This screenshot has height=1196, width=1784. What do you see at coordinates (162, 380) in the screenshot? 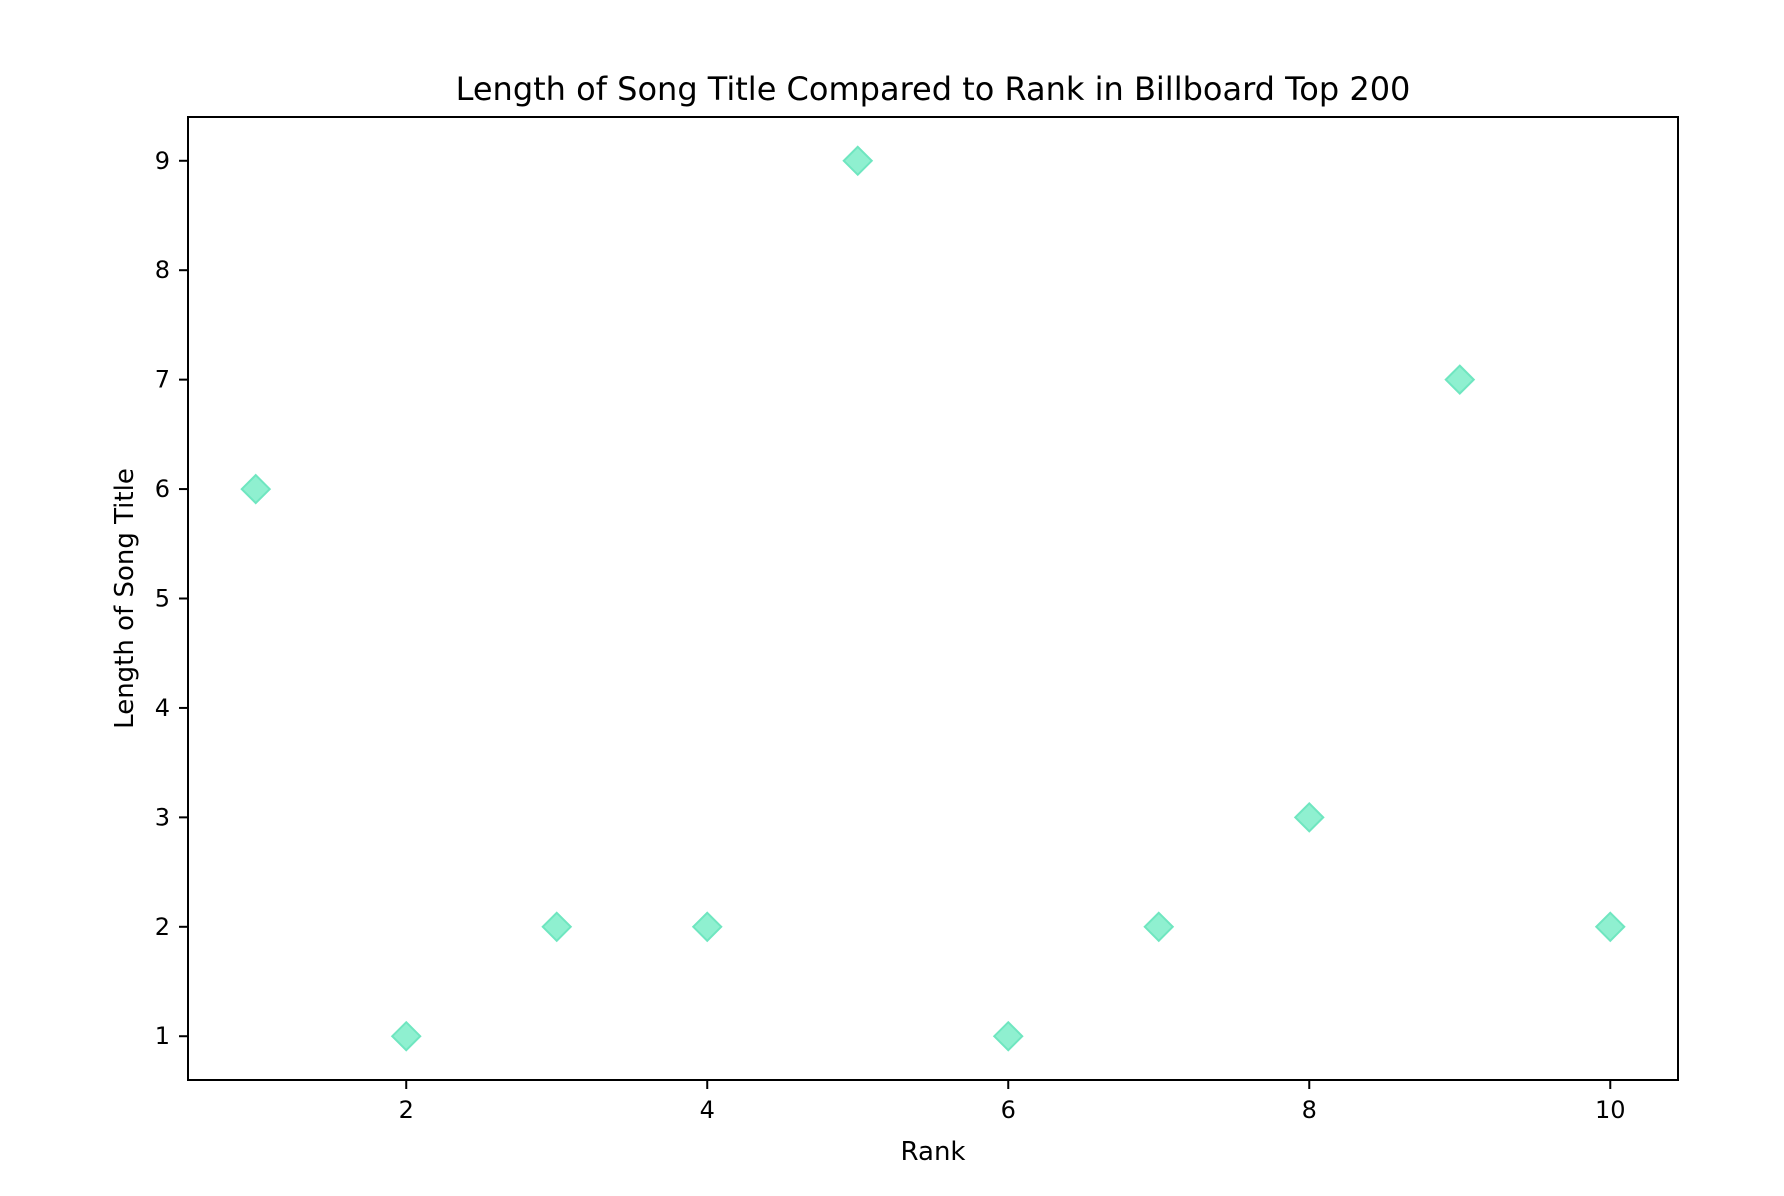
I see `y-tick-label: 7` at bounding box center [162, 380].